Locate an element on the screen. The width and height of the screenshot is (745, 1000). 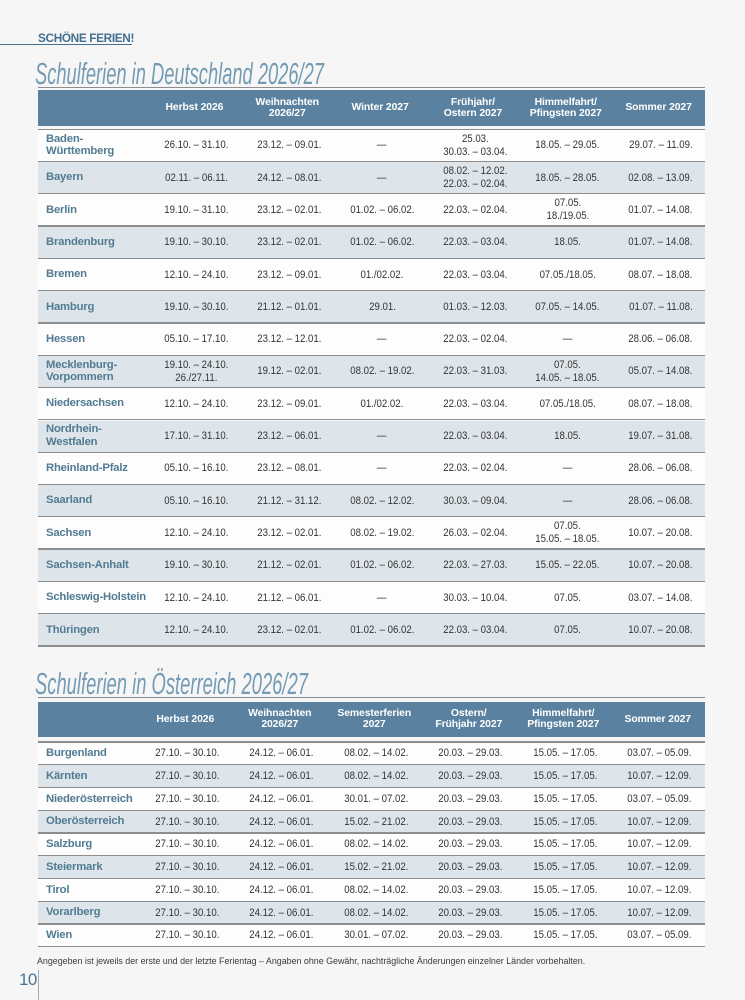
svg-text:Schulferien in Österreich 2026: Schulferien in Österreich 2026/27 is located at coordinates (172, 683).